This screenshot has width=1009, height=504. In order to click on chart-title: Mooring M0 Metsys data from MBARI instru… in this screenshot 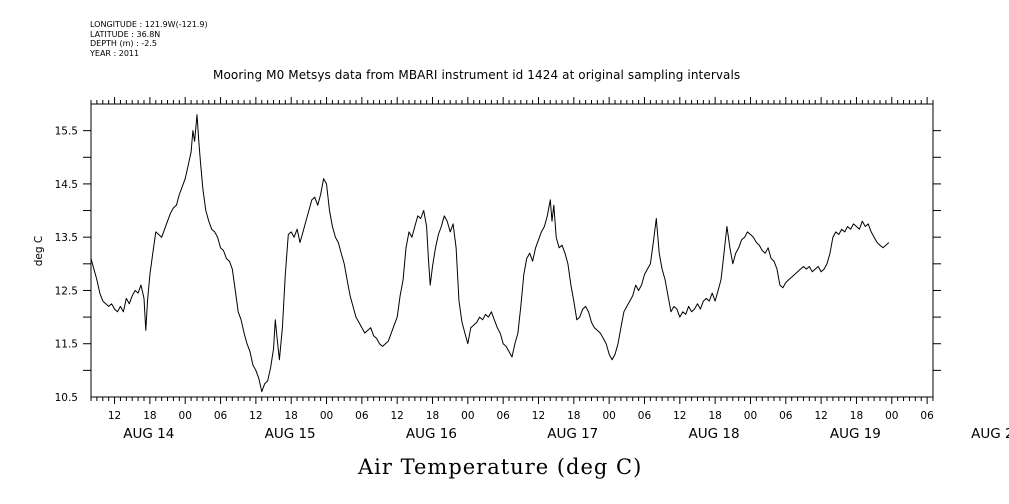, I will do `click(477, 75)`.